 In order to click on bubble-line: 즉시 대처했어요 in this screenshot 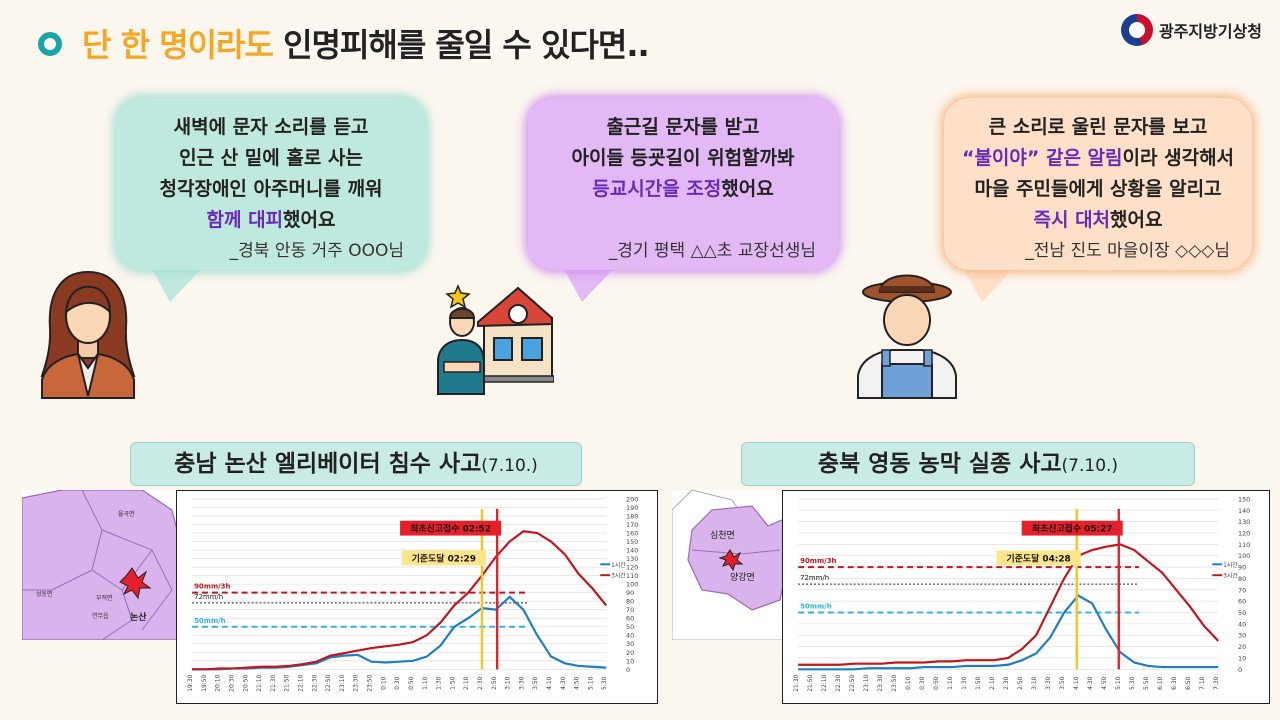, I will do `click(1098, 220)`.